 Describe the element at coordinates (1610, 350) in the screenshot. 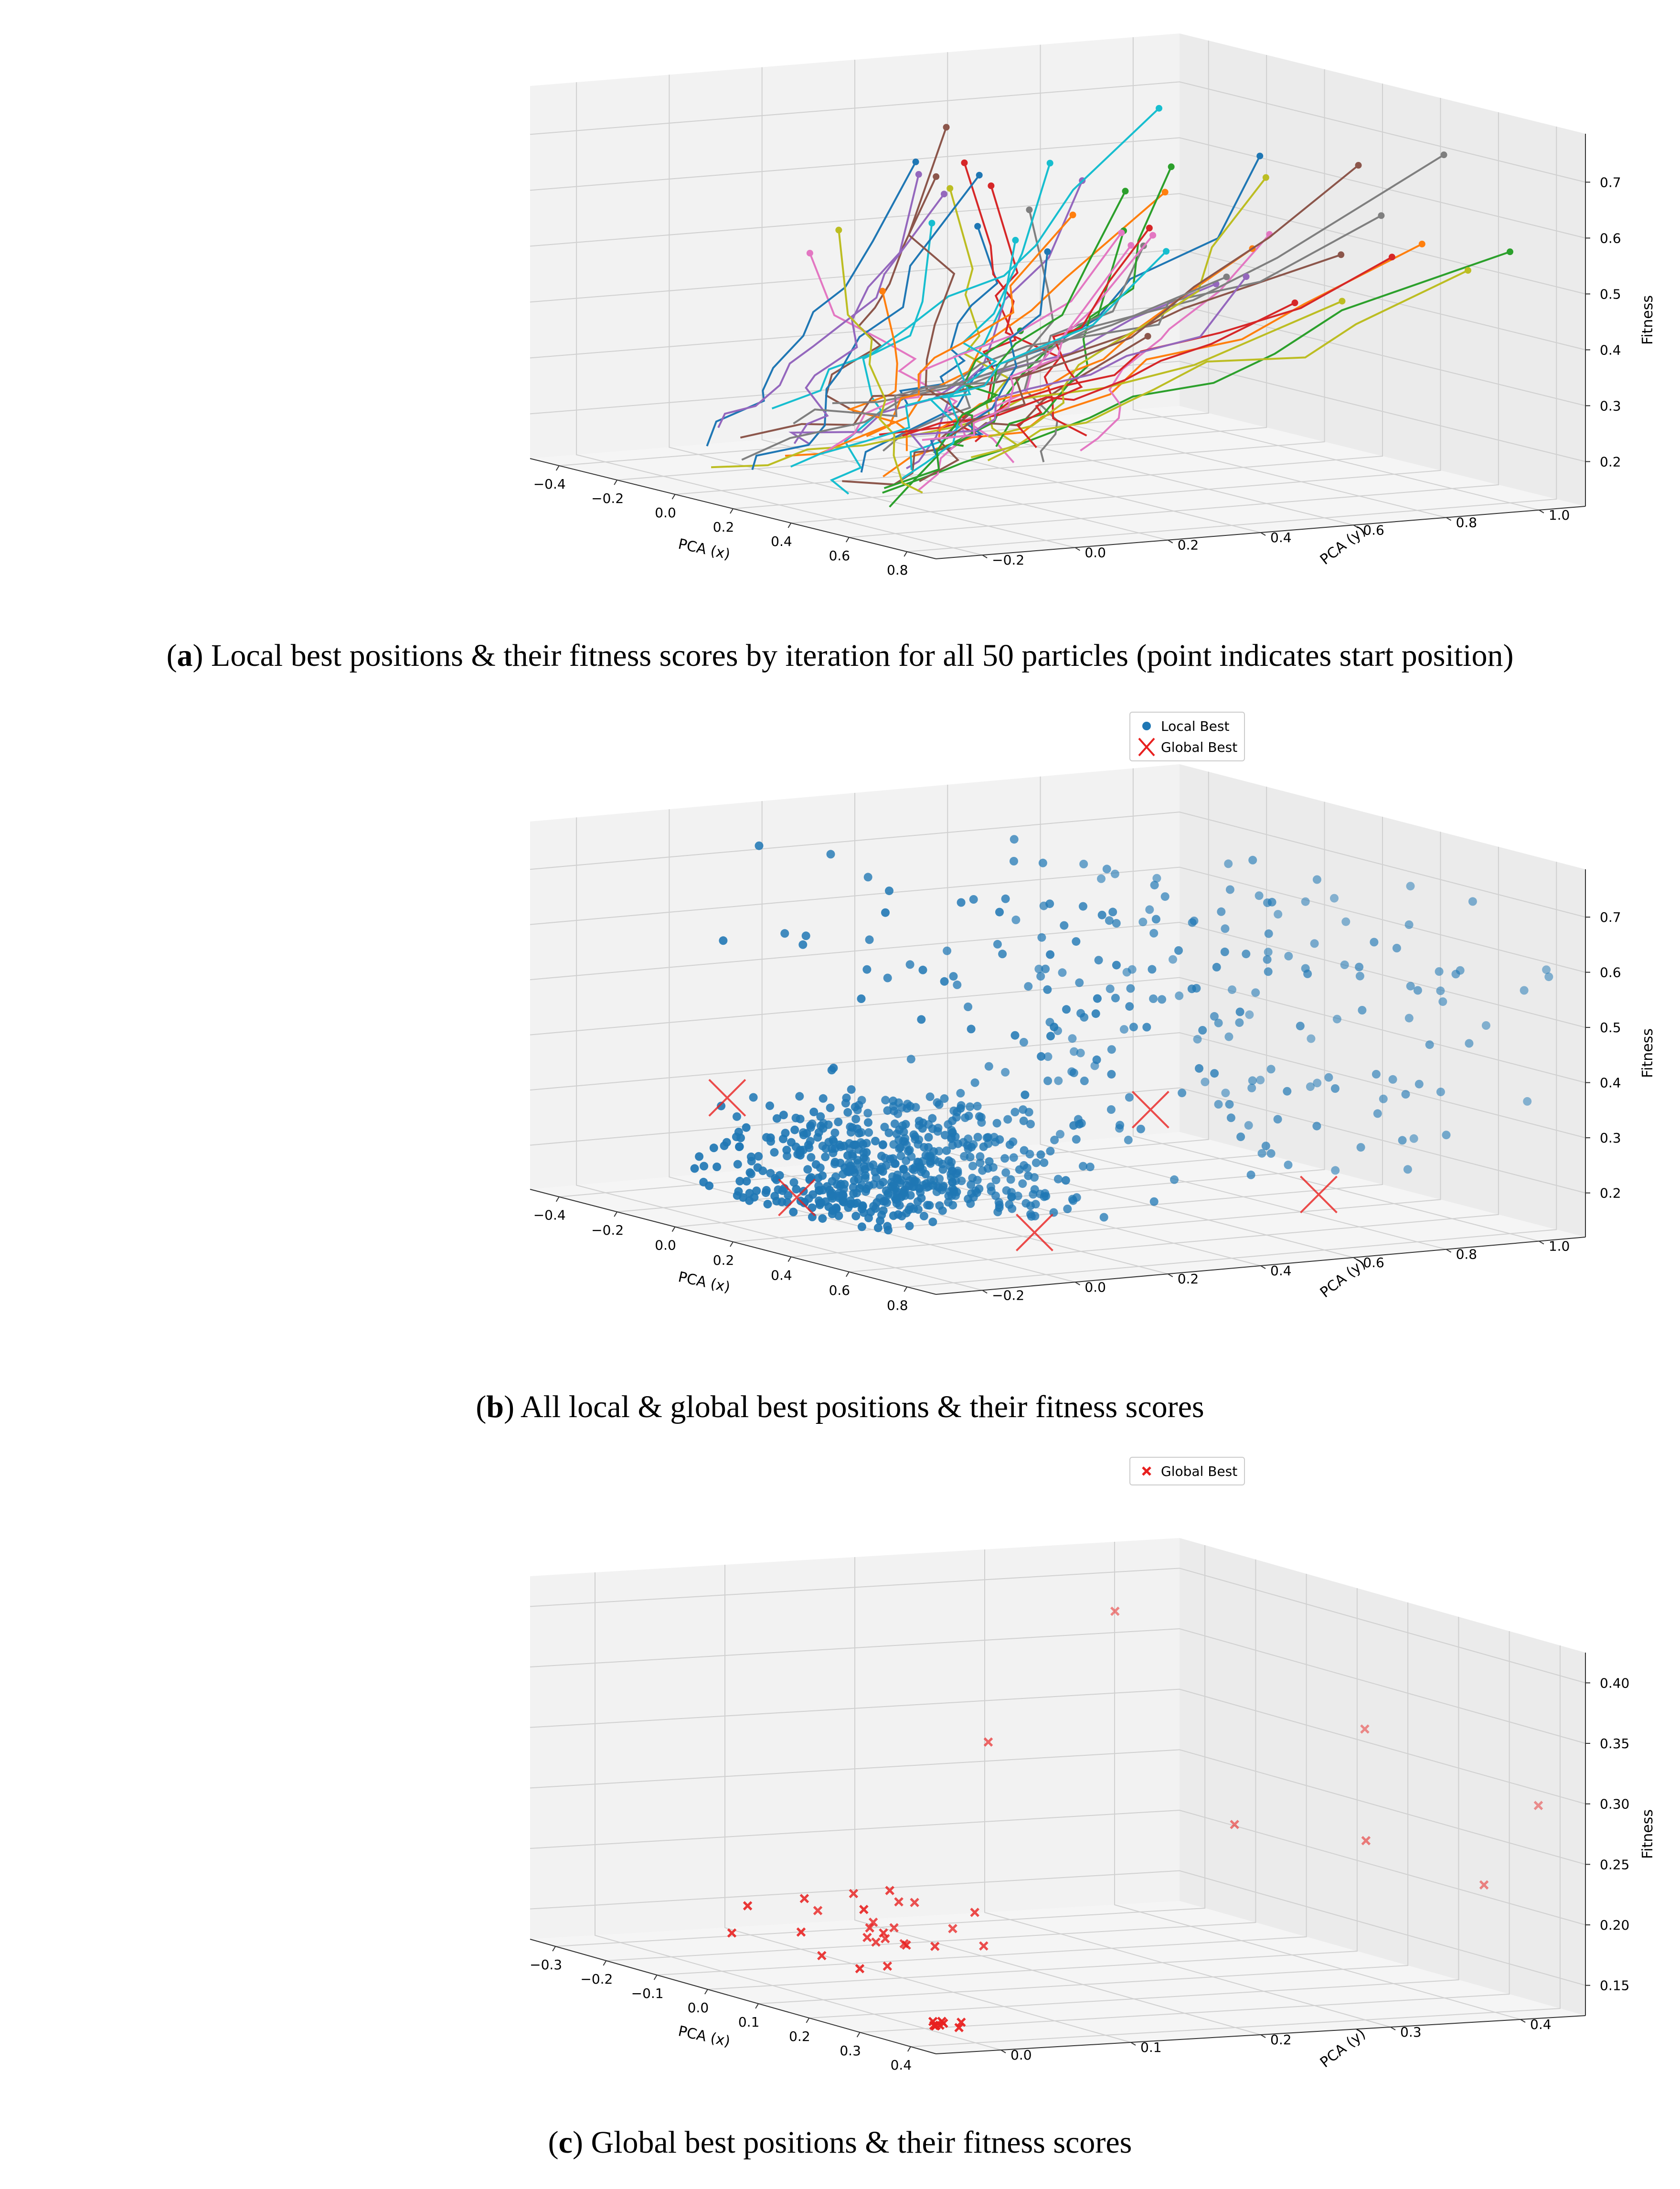

I see `z-tick-label: 0.4` at that location.